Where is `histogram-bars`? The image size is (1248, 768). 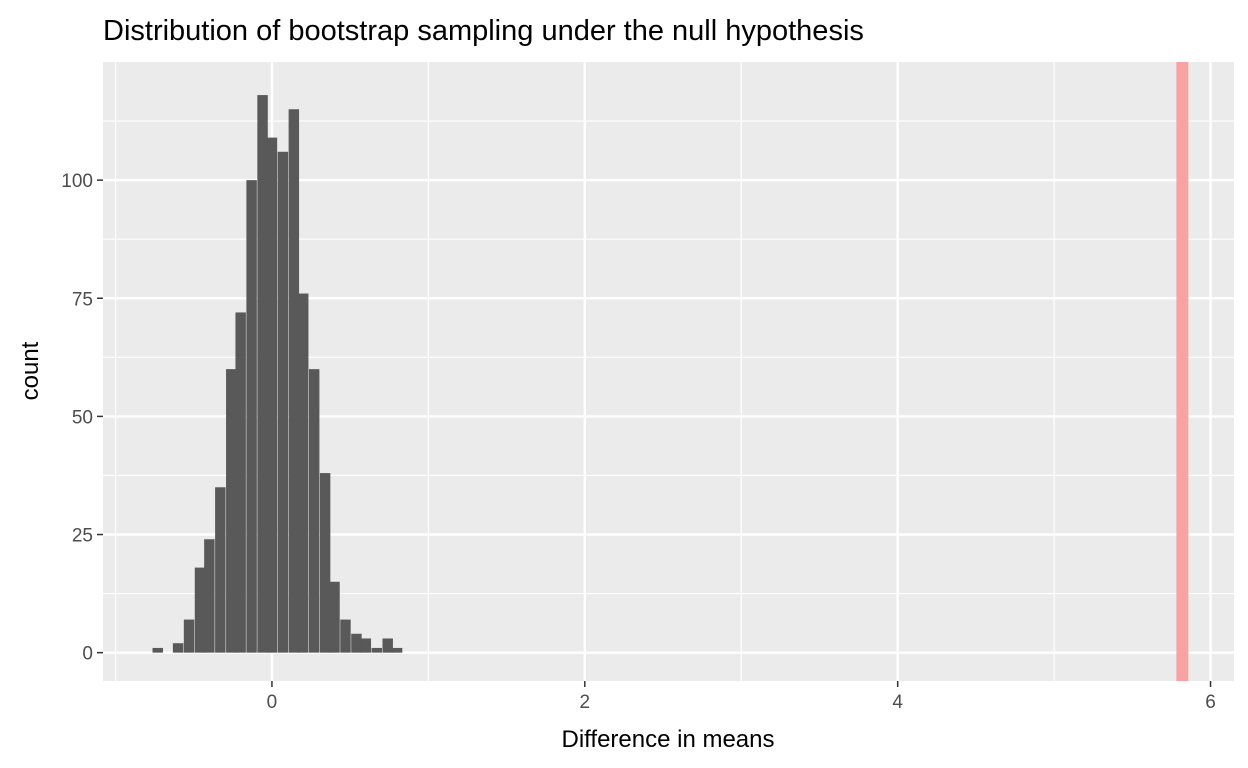
histogram-bars is located at coordinates (277, 374).